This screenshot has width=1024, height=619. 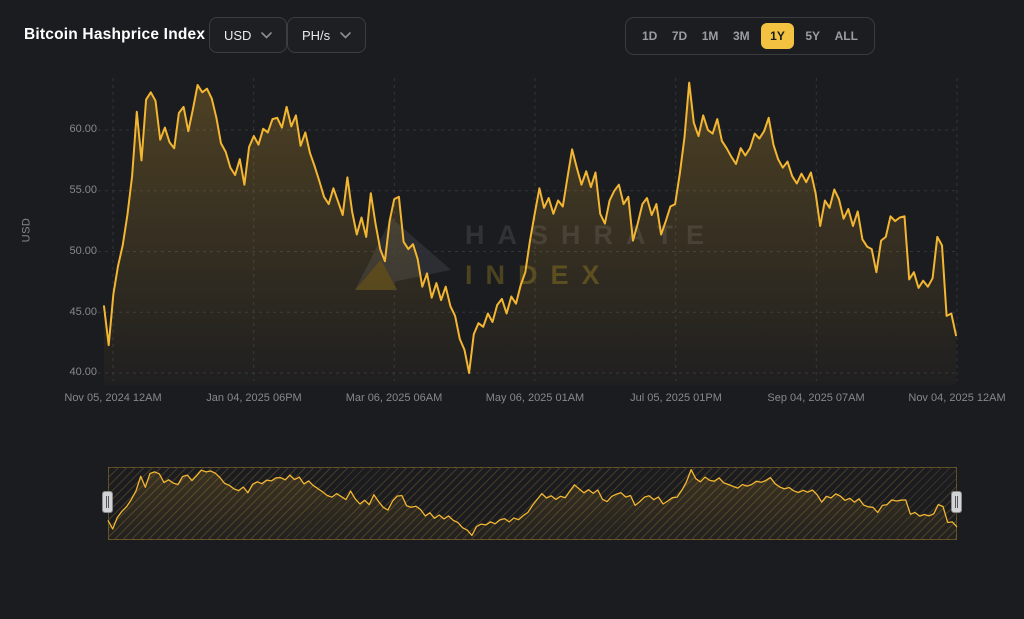 What do you see at coordinates (238, 35) in the screenshot?
I see `currency-dropdown-value: USD` at bounding box center [238, 35].